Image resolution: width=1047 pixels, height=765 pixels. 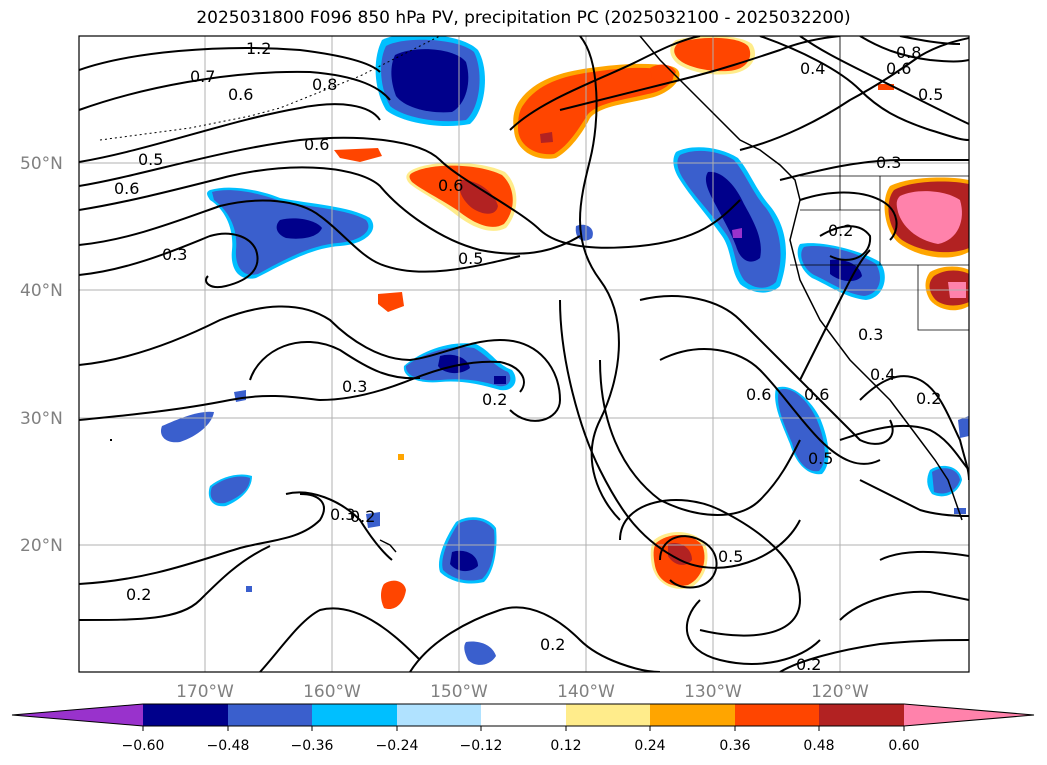 What do you see at coordinates (481, 746) in the screenshot?
I see `colorbar-tick-label: −0.12` at bounding box center [481, 746].